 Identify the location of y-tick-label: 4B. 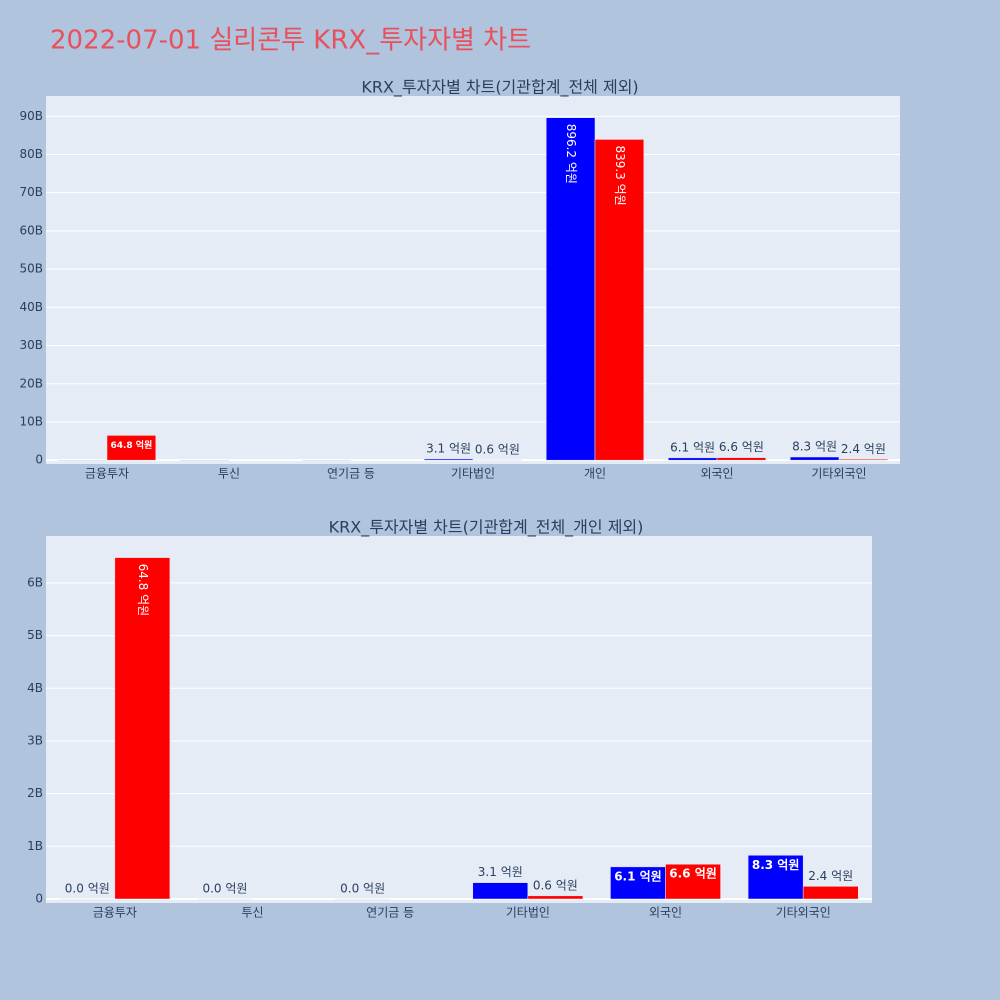
(35, 688).